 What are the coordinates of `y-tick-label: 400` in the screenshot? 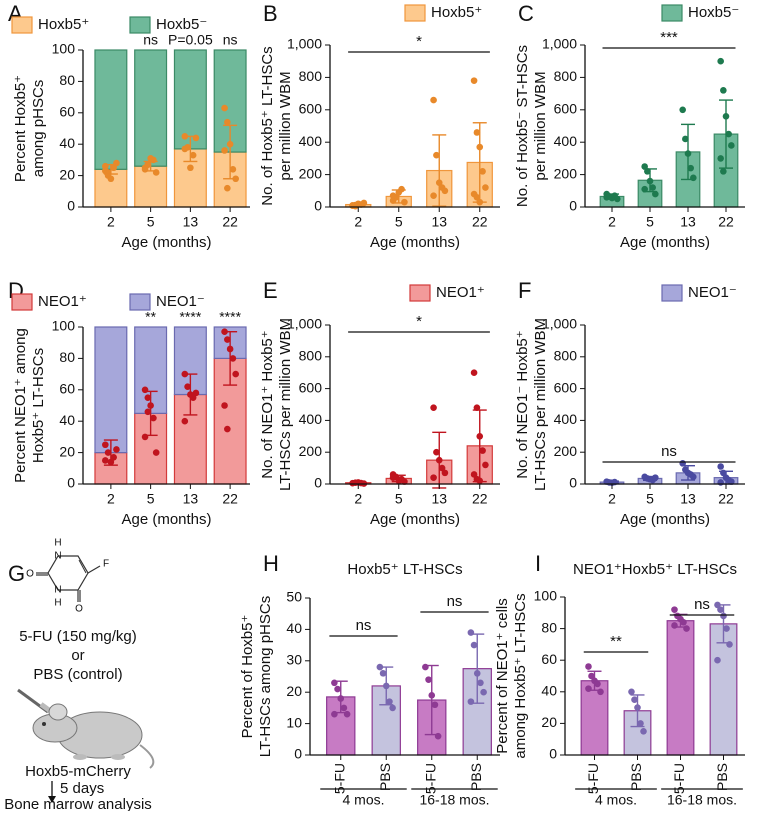 It's located at (311, 419).